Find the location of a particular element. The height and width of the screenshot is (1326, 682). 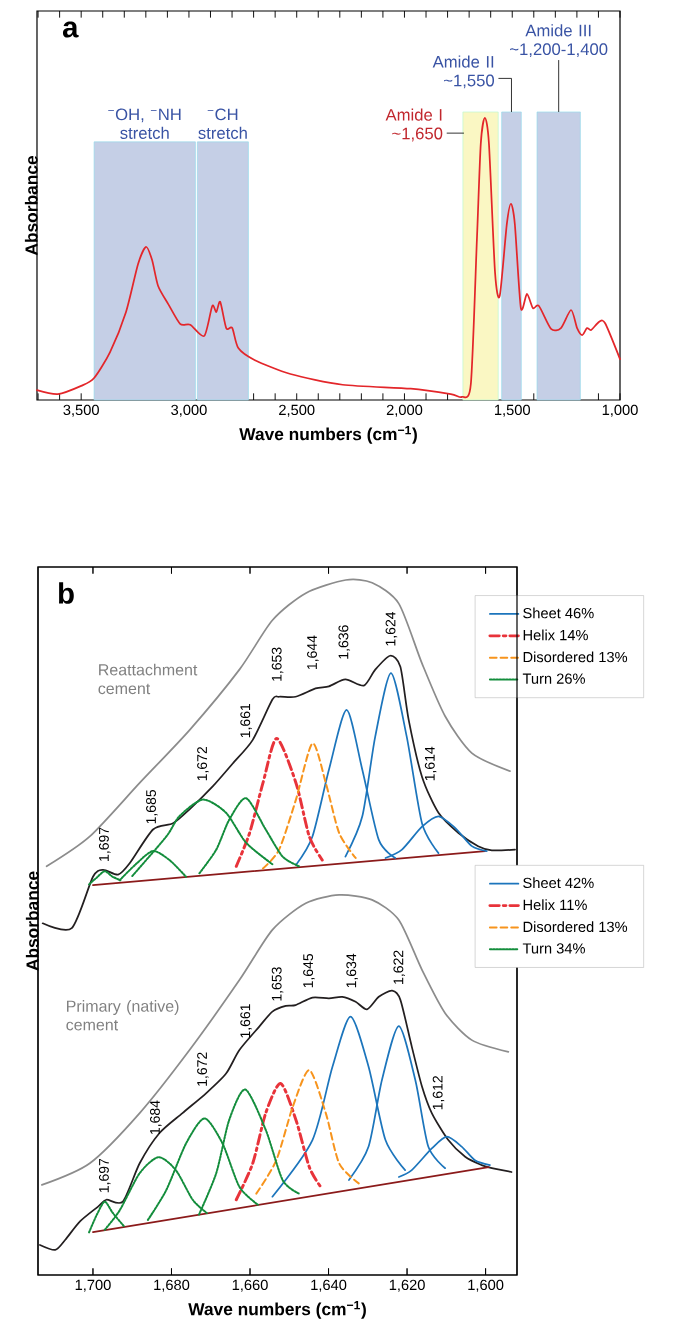

legend-label: Helix 14% is located at coordinates (555, 635).